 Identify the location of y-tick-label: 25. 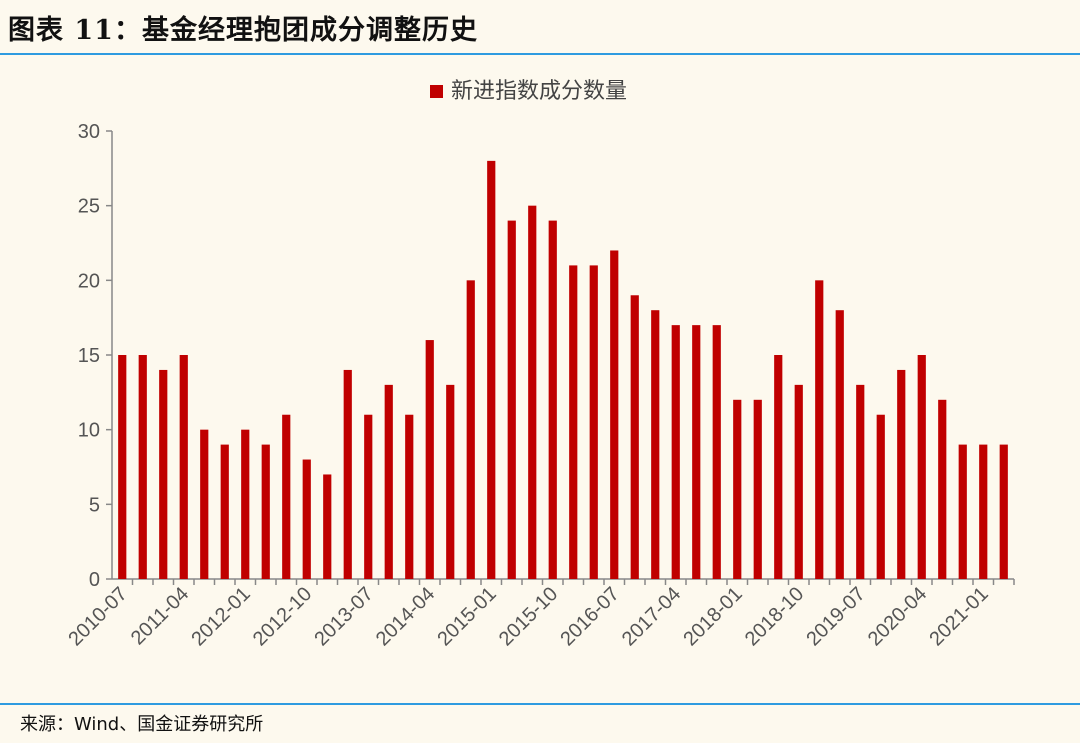
(89, 207).